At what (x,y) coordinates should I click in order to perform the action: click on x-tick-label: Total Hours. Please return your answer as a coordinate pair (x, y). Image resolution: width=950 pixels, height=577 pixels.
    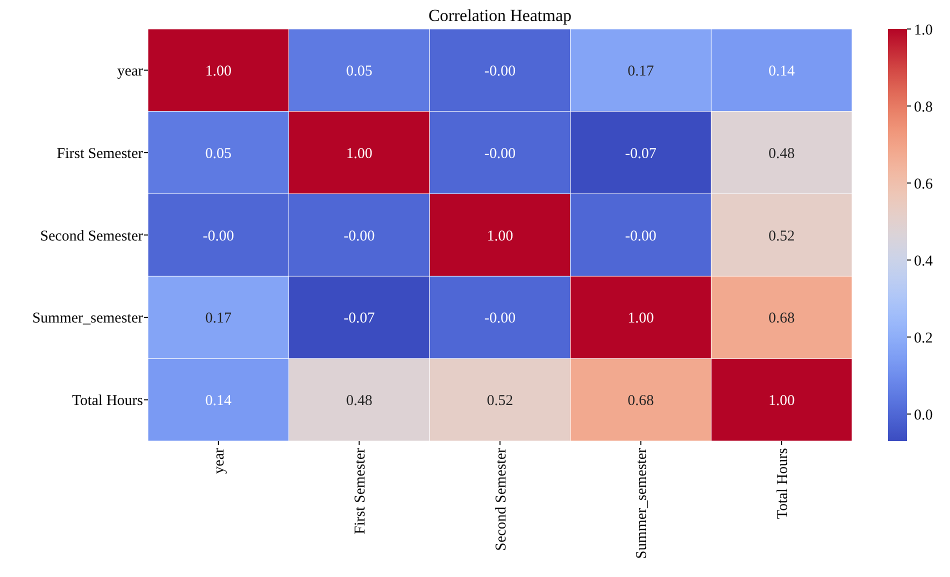
    Looking at the image, I should click on (782, 484).